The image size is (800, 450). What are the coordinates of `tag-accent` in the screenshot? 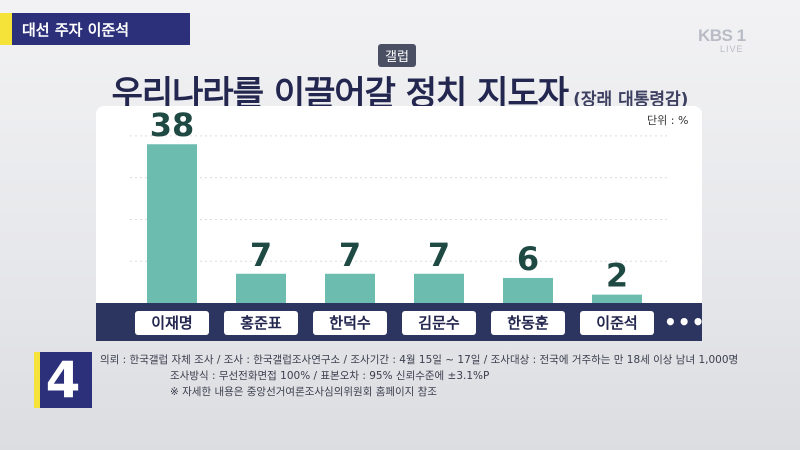 It's located at (6, 29).